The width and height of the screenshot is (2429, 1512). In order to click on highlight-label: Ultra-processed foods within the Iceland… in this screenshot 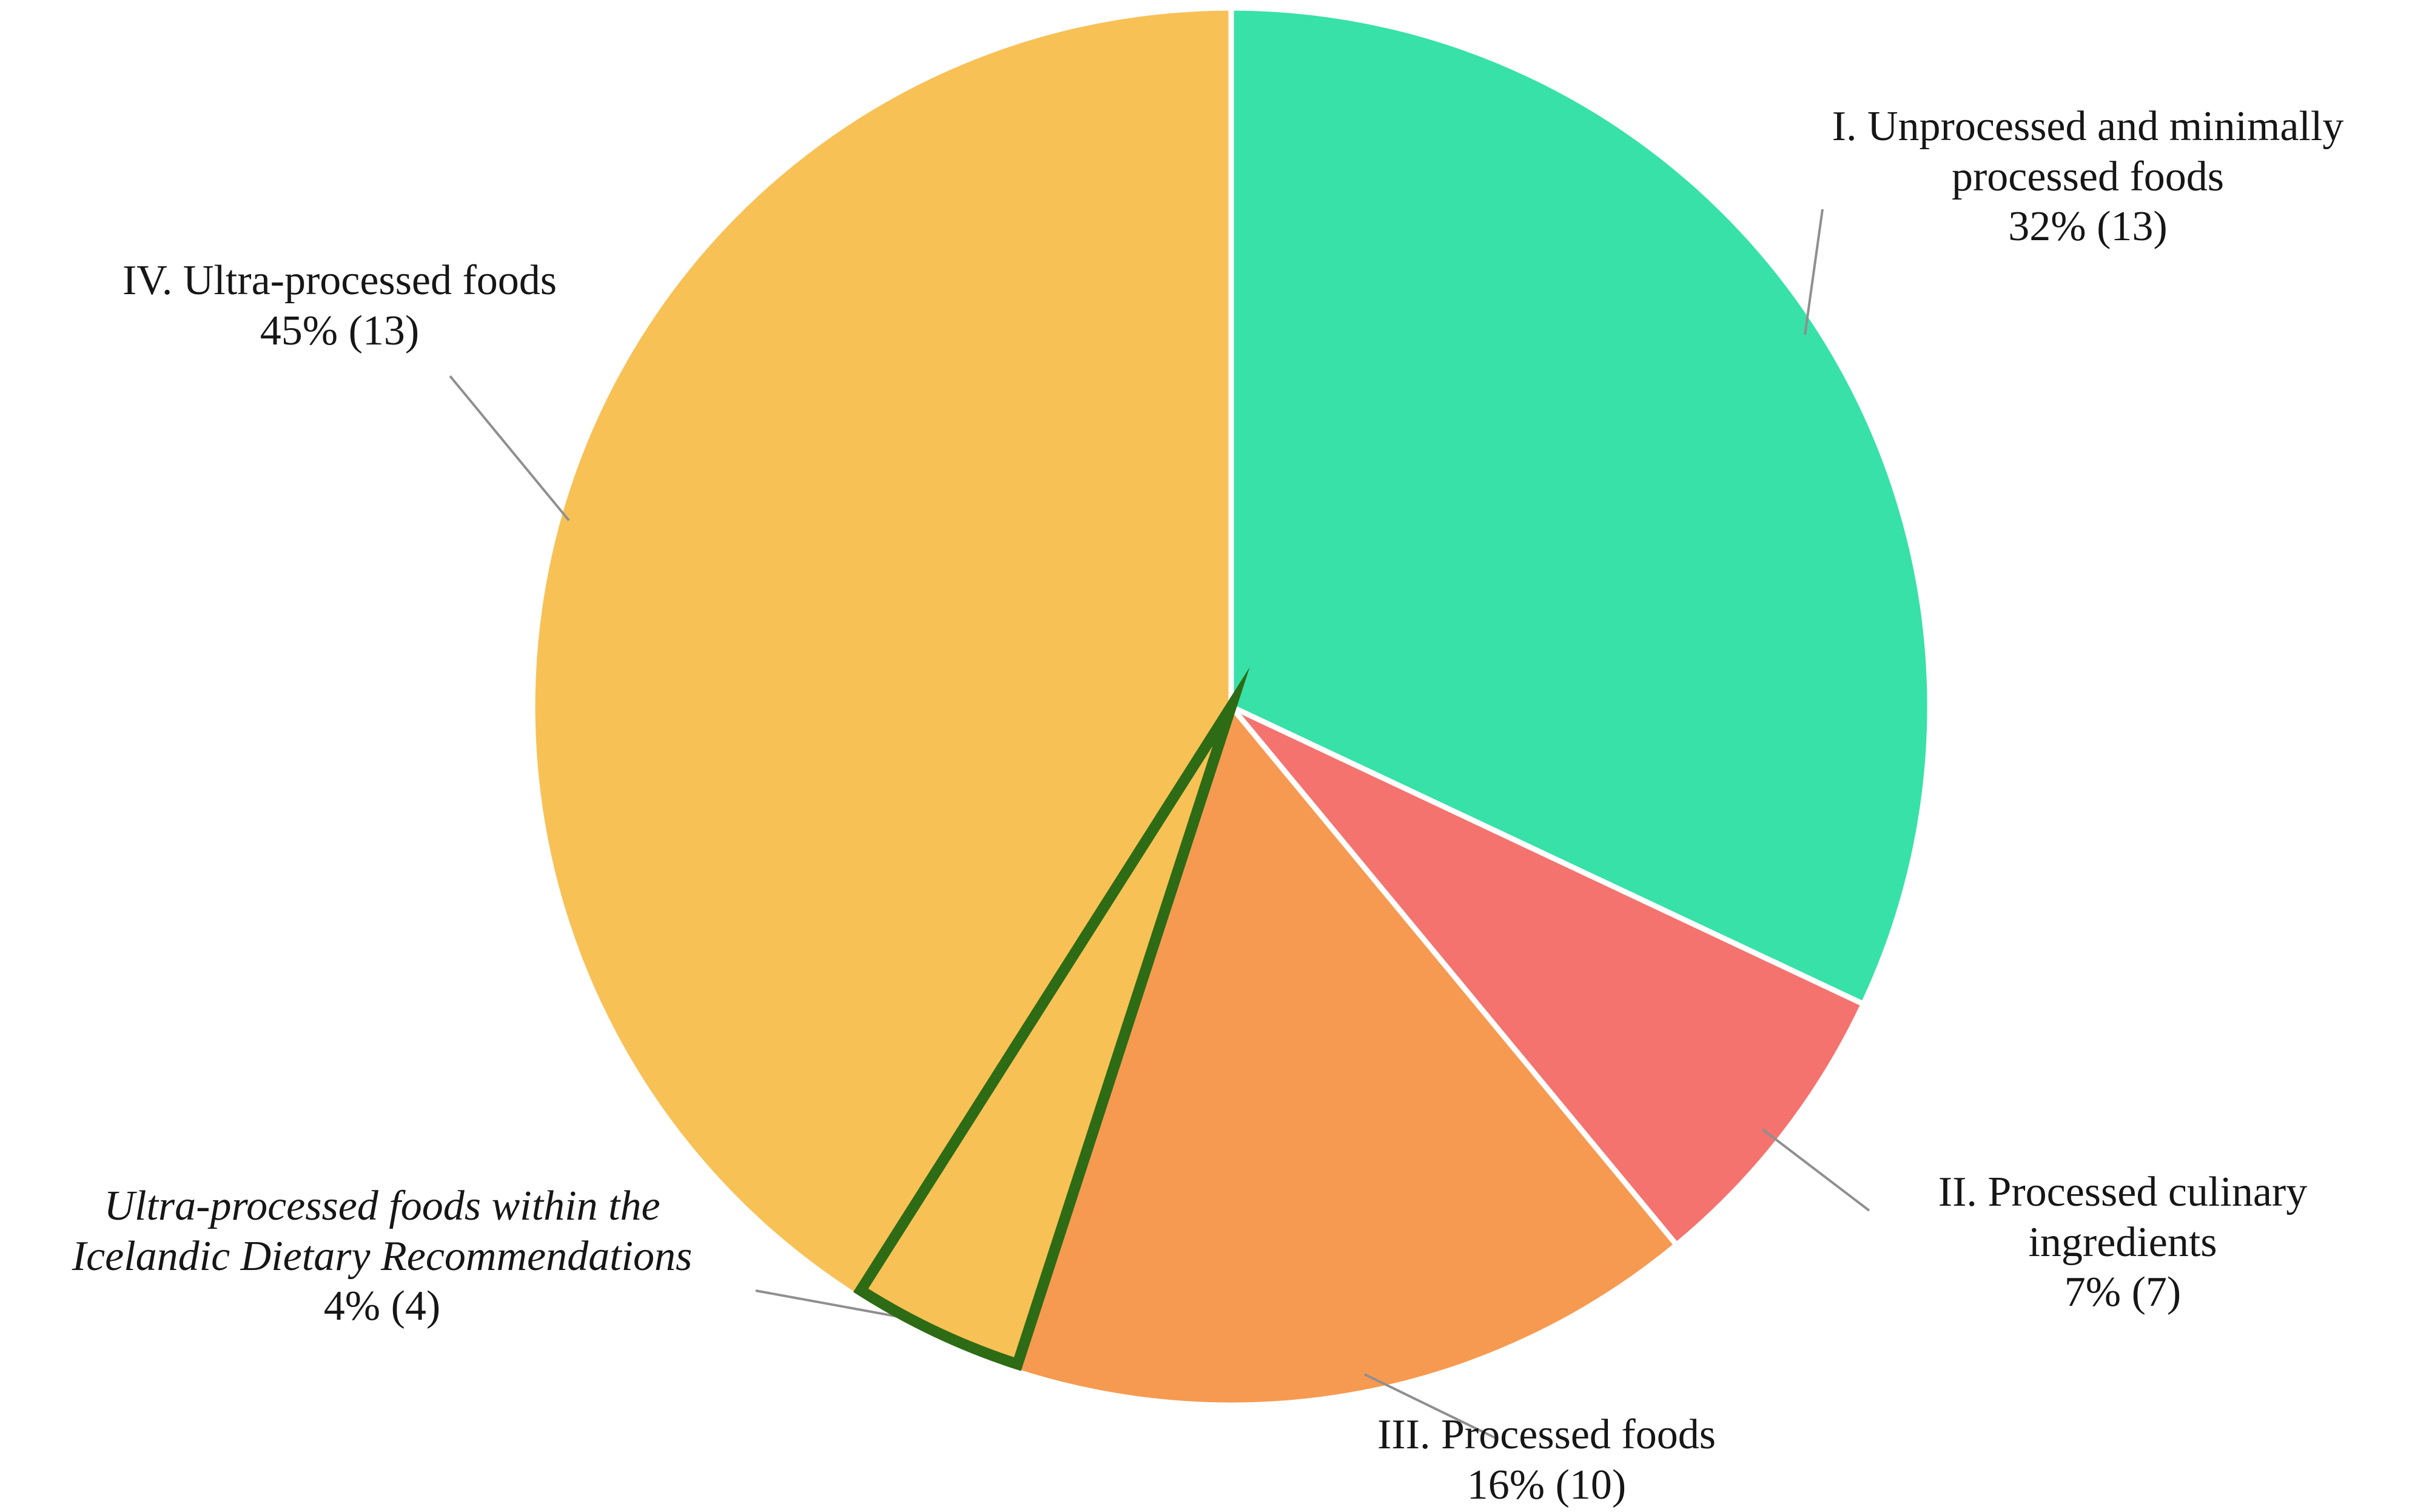, I will do `click(382, 1256)`.